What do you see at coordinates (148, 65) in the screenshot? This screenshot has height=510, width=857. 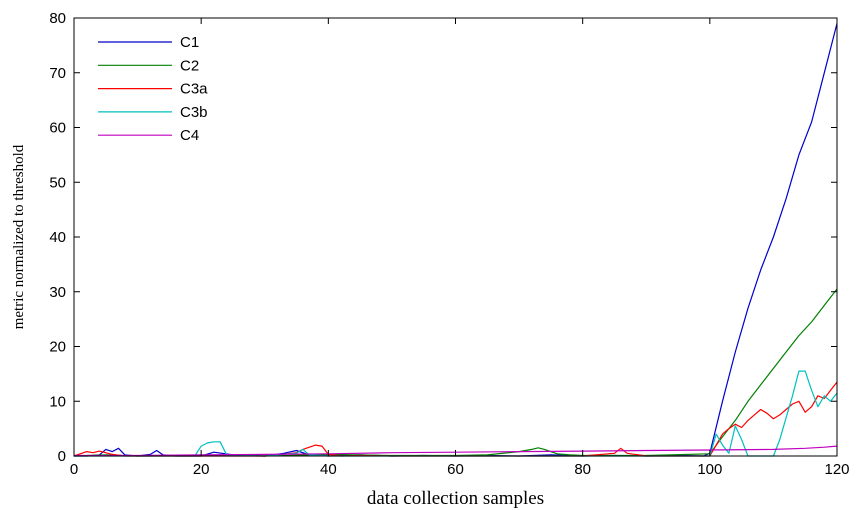 I see `legend-item-c2: C2` at bounding box center [148, 65].